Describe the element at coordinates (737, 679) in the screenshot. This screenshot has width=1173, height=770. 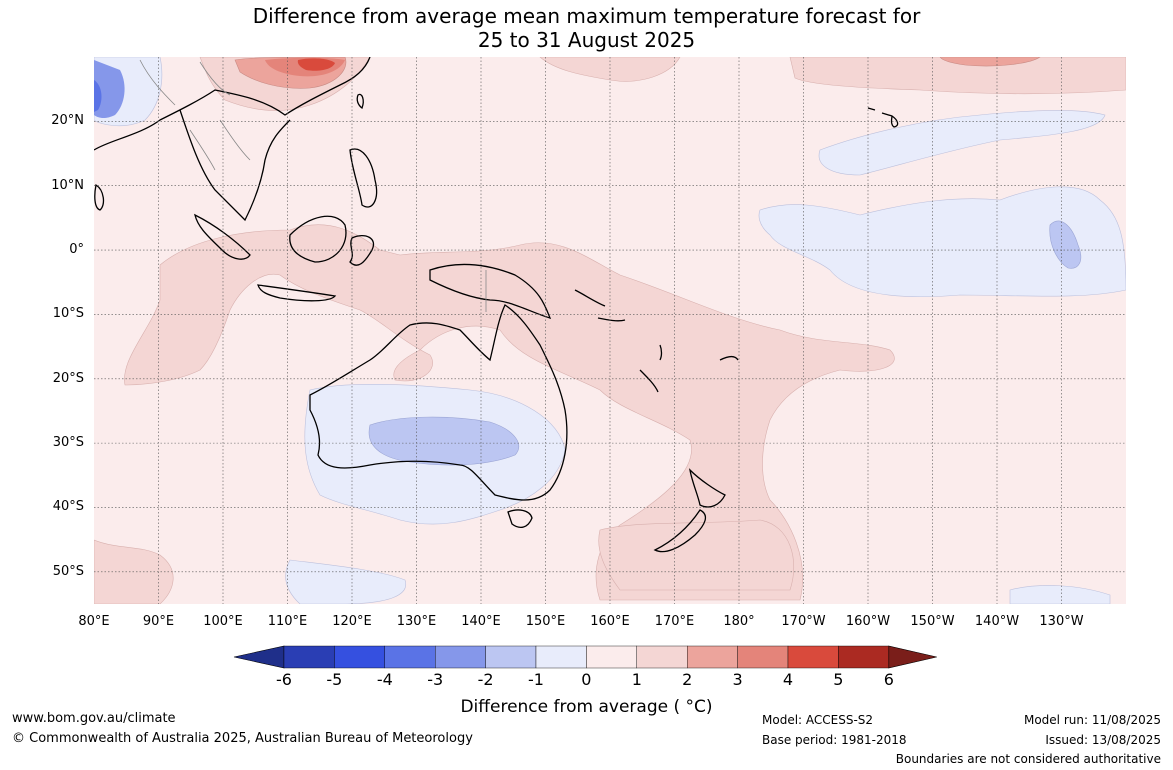
I see `colorbar-tick-label: 3` at that location.